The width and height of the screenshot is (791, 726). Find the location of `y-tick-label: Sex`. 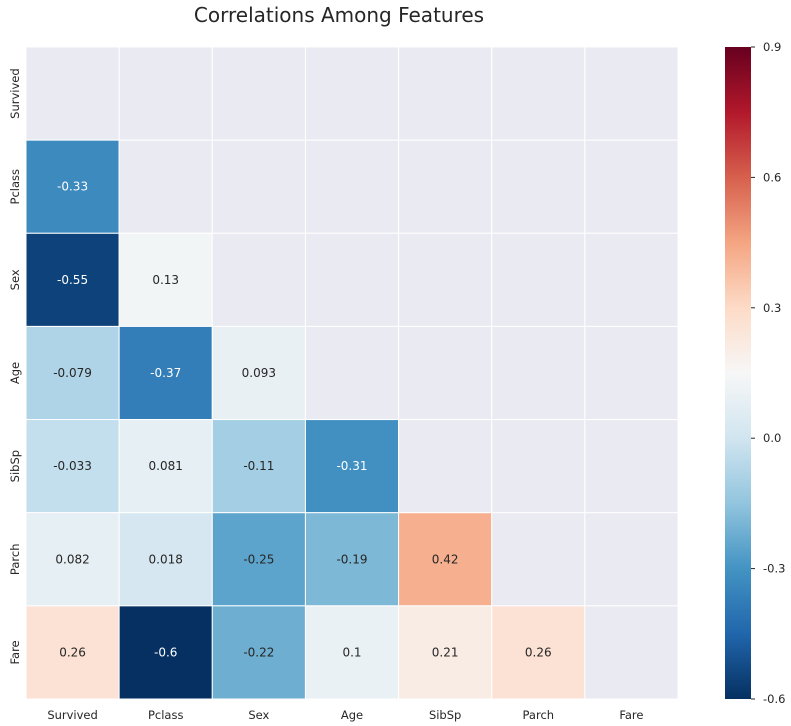

y-tick-label: Sex is located at coordinates (15, 279).